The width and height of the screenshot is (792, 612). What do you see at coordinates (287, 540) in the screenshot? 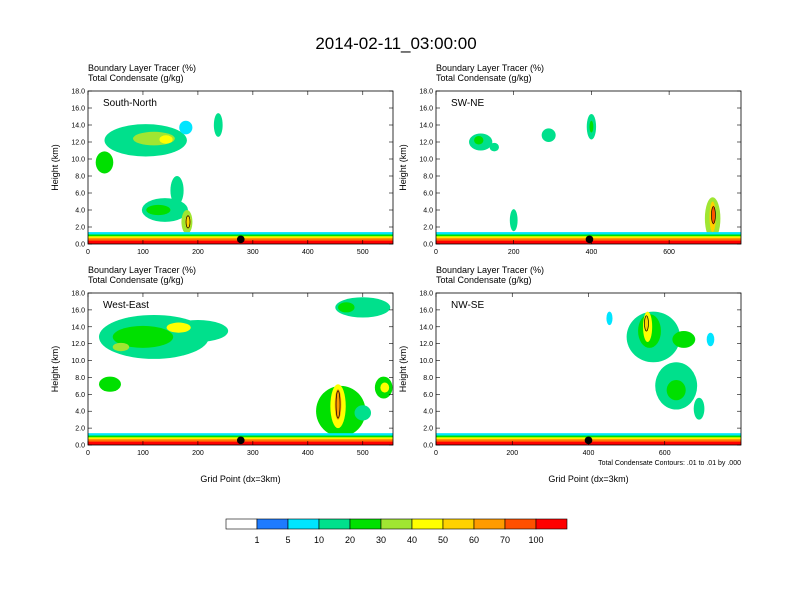
I see `colorbar-label: 5` at bounding box center [287, 540].